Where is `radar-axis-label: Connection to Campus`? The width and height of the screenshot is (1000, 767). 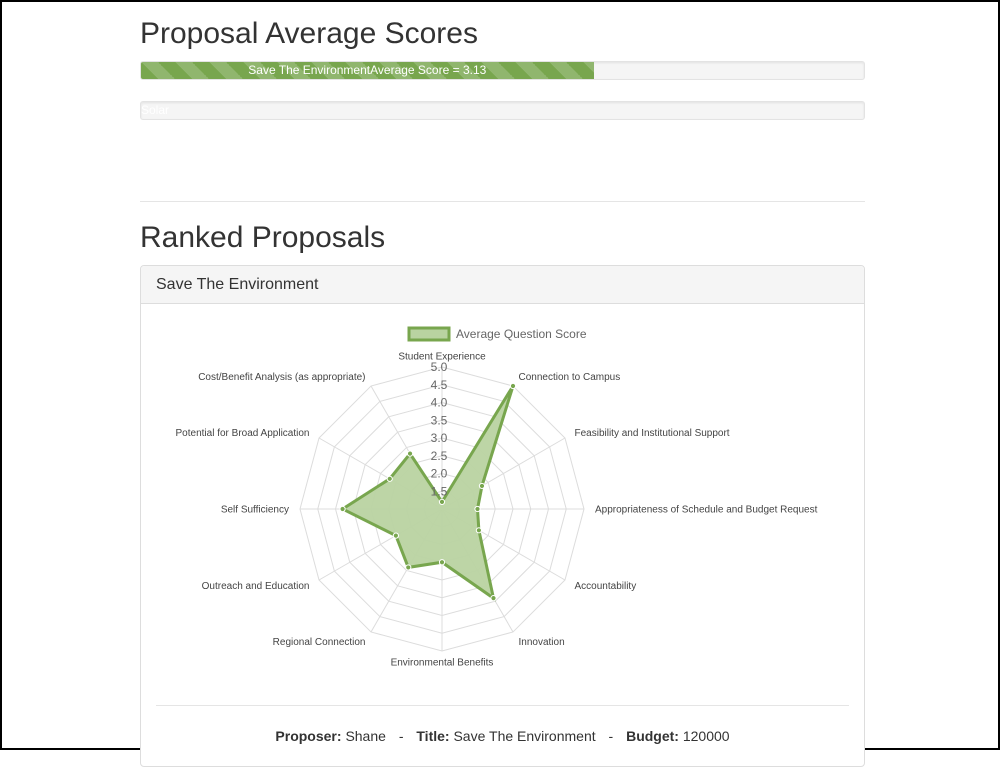 radar-axis-label: Connection to Campus is located at coordinates (570, 377).